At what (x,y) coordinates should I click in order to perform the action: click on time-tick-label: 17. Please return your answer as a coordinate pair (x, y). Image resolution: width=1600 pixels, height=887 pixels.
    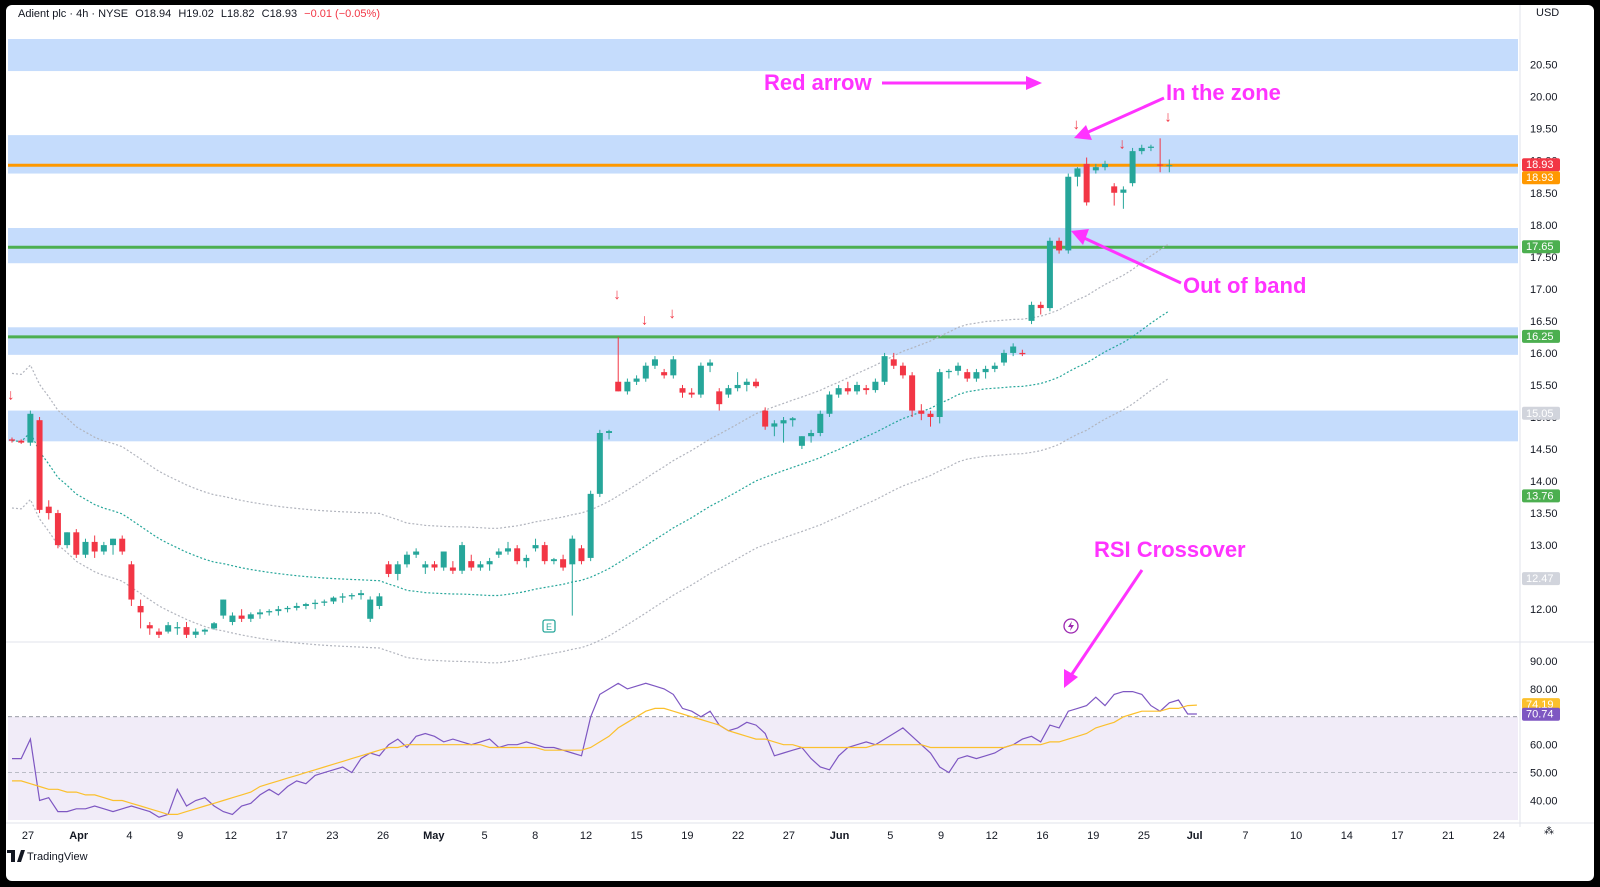
    Looking at the image, I should click on (1397, 836).